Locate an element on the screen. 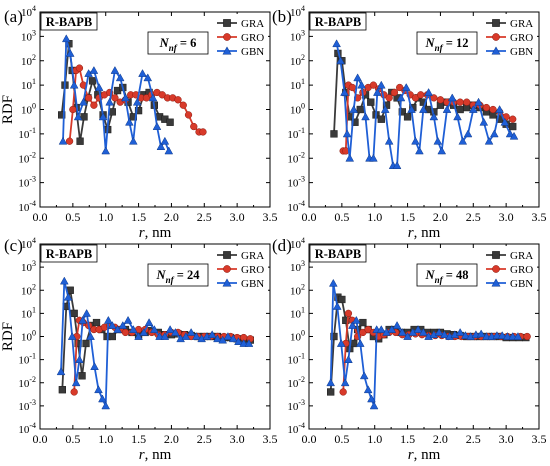 This screenshot has height=466, width=550. title-box is located at coordinates (338, 21).